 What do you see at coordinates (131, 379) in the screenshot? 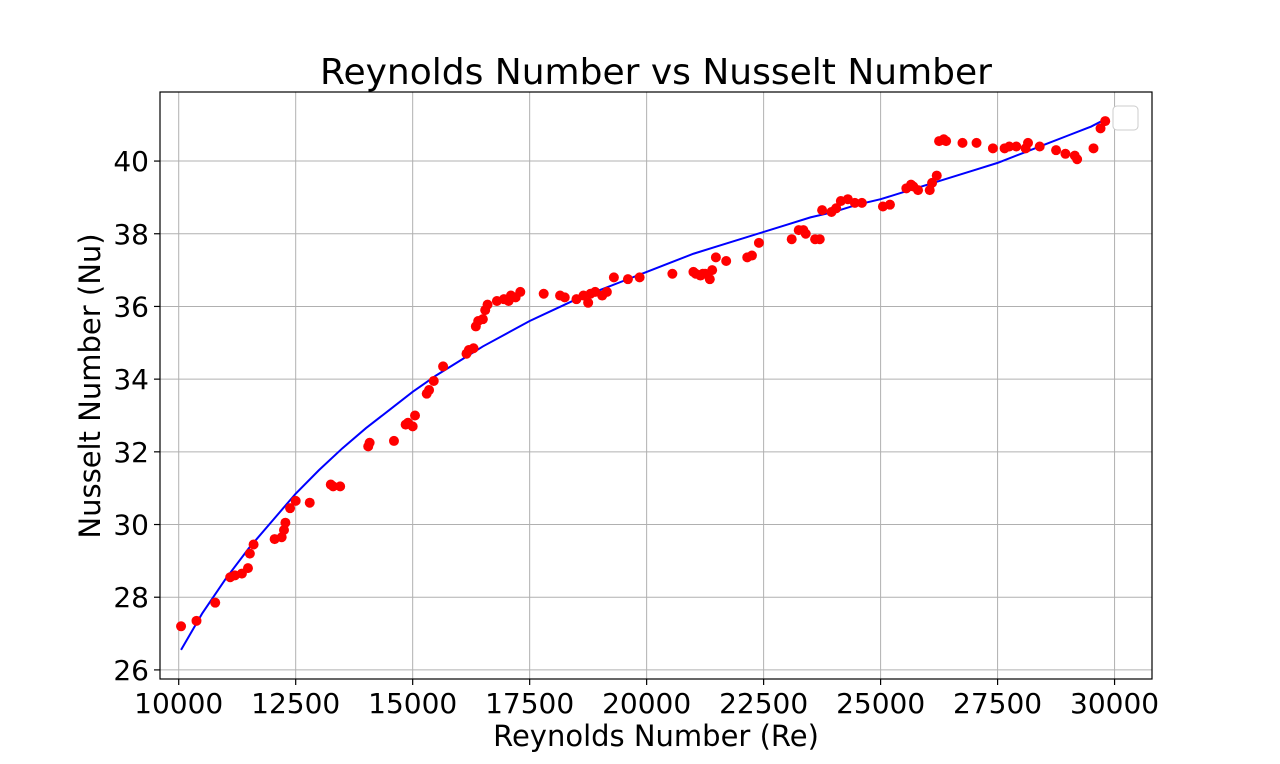
I see `y-tick-label: 34` at bounding box center [131, 379].